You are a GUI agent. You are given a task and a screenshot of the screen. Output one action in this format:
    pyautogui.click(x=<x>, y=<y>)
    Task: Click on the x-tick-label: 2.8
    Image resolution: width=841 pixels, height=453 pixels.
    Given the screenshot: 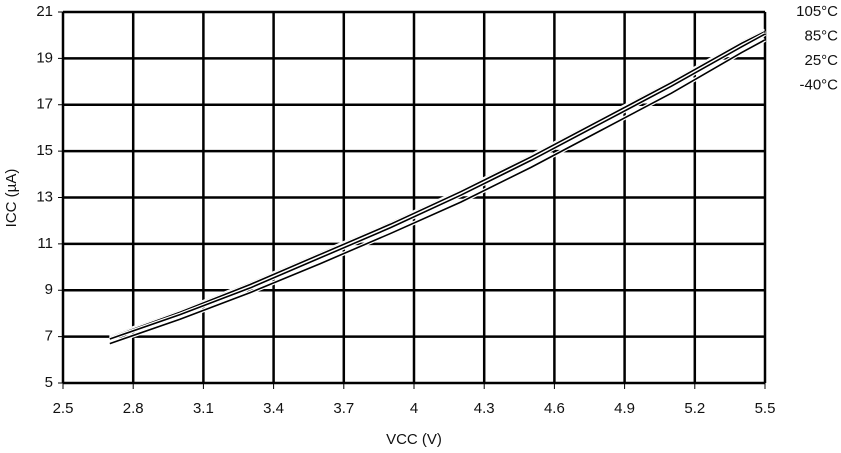 What is the action you would take?
    pyautogui.click(x=133, y=408)
    